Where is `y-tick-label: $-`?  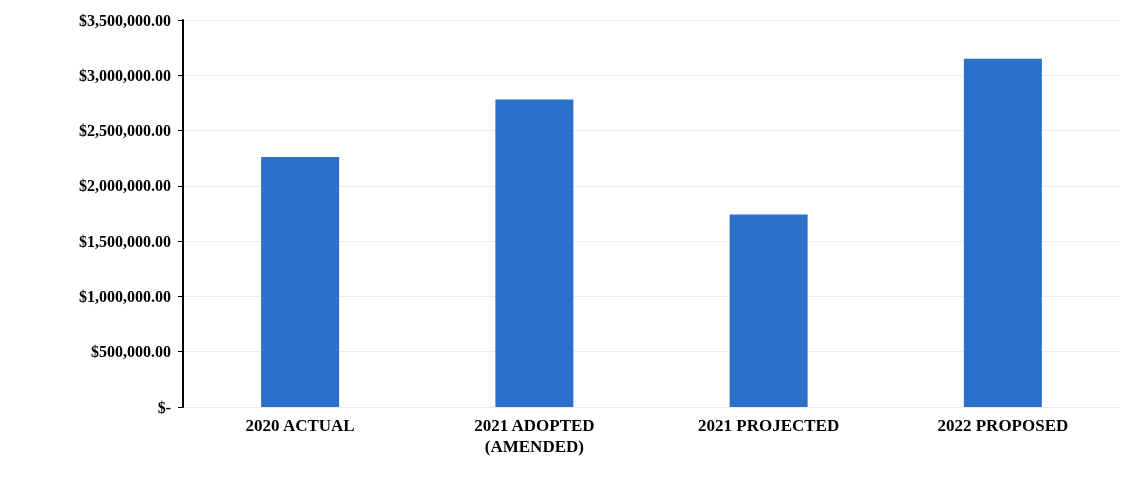 y-tick-label: $- is located at coordinates (164, 407).